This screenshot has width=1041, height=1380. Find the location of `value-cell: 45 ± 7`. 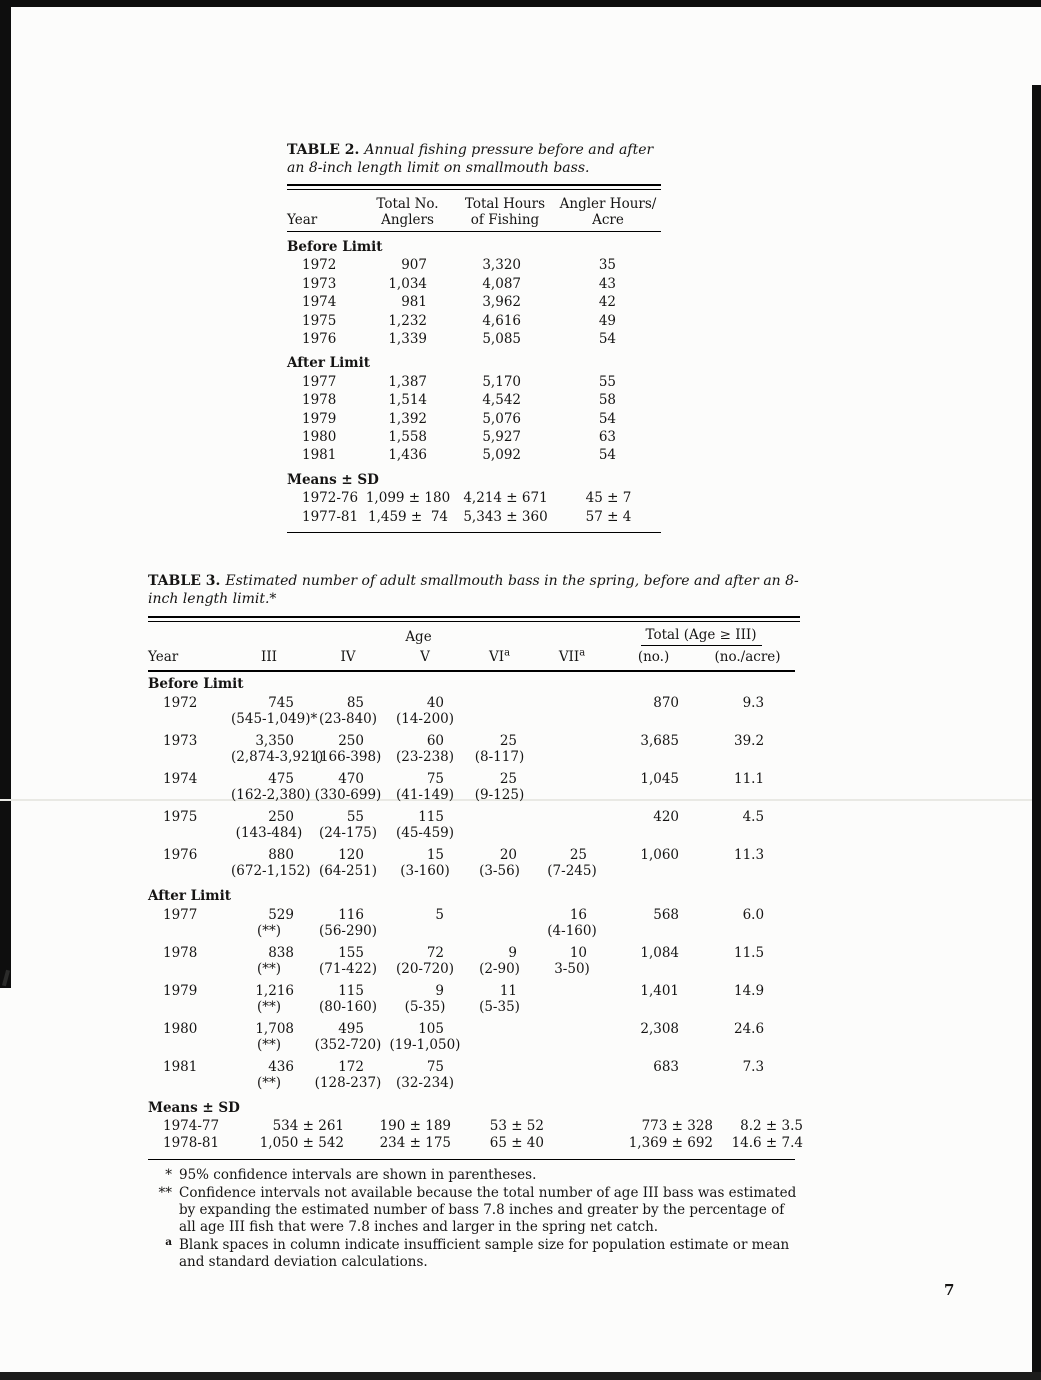

value-cell: 45 ± 7 is located at coordinates (608, 498).